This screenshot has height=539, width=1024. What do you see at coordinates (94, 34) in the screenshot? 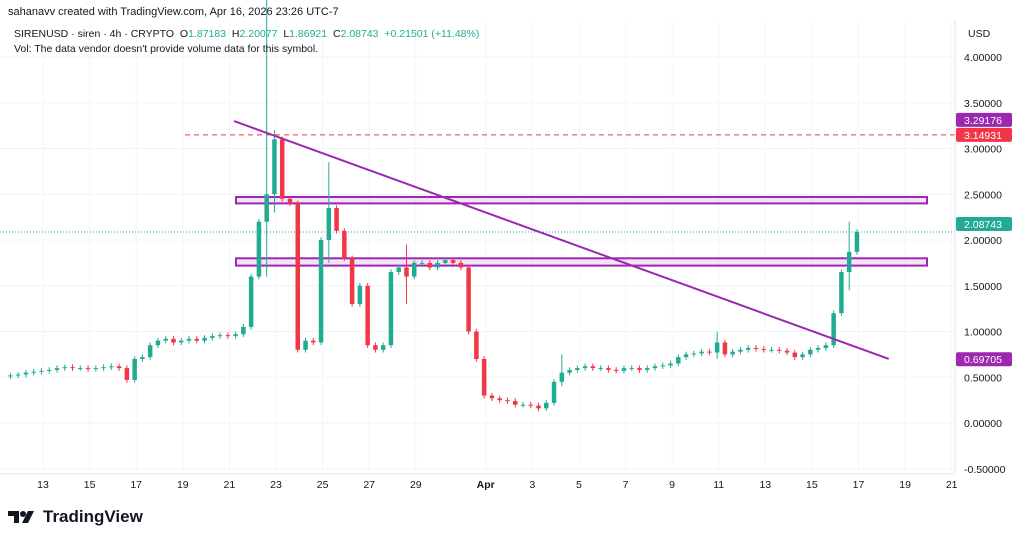
I see `symbol-name: SIRENUSD · siren · 4h · CRYPTO` at bounding box center [94, 34].